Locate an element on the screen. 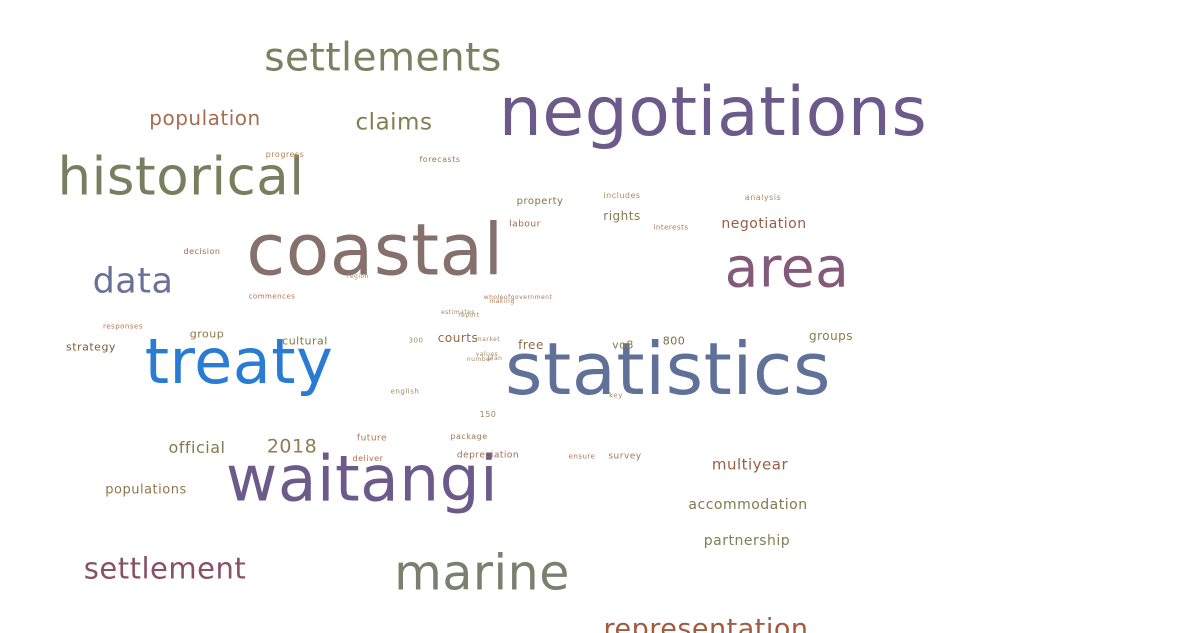  word: statistics is located at coordinates (668, 369).